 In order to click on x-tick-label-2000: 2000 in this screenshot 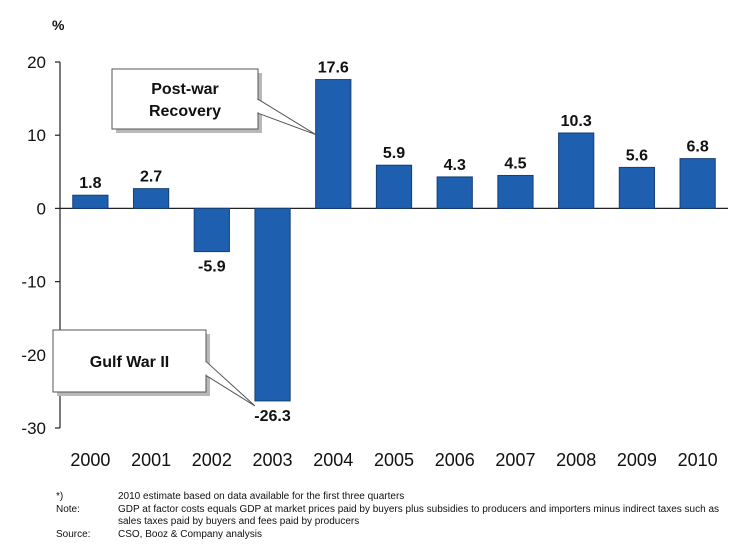, I will do `click(90, 460)`.